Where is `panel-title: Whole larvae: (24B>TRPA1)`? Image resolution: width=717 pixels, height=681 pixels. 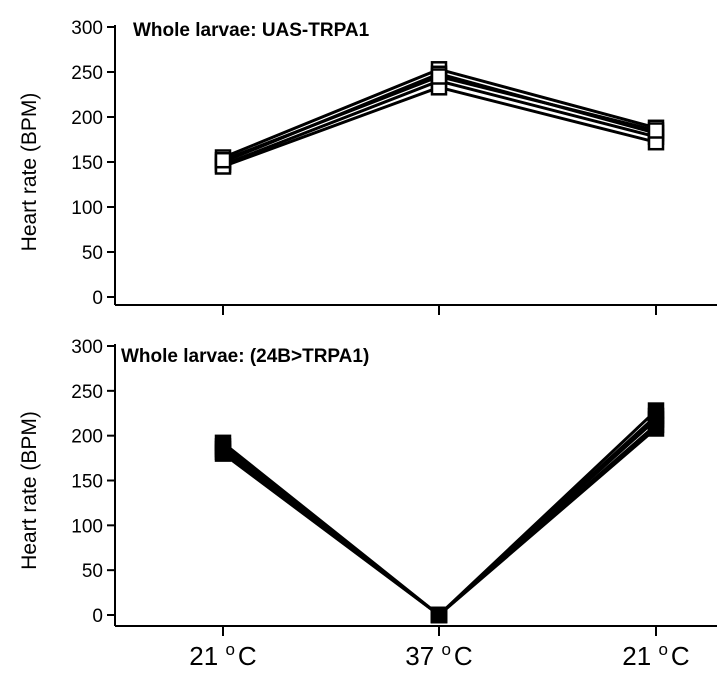
panel-title: Whole larvae: (24B>TRPA1) is located at coordinates (245, 356).